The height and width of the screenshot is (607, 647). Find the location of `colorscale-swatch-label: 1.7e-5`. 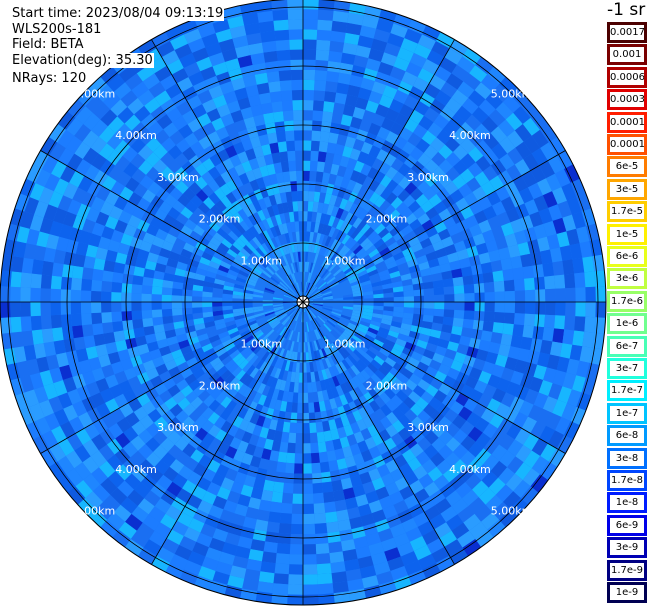

colorscale-swatch-label: 1.7e-5 is located at coordinates (627, 212).